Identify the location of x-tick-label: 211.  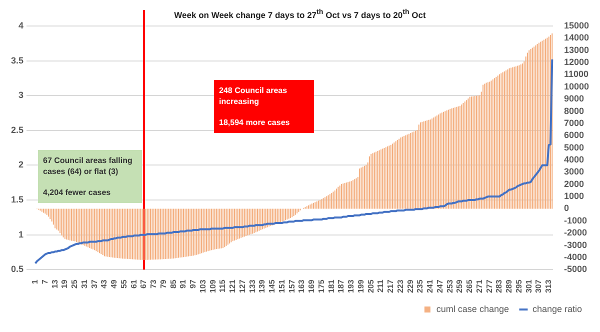
(381, 286).